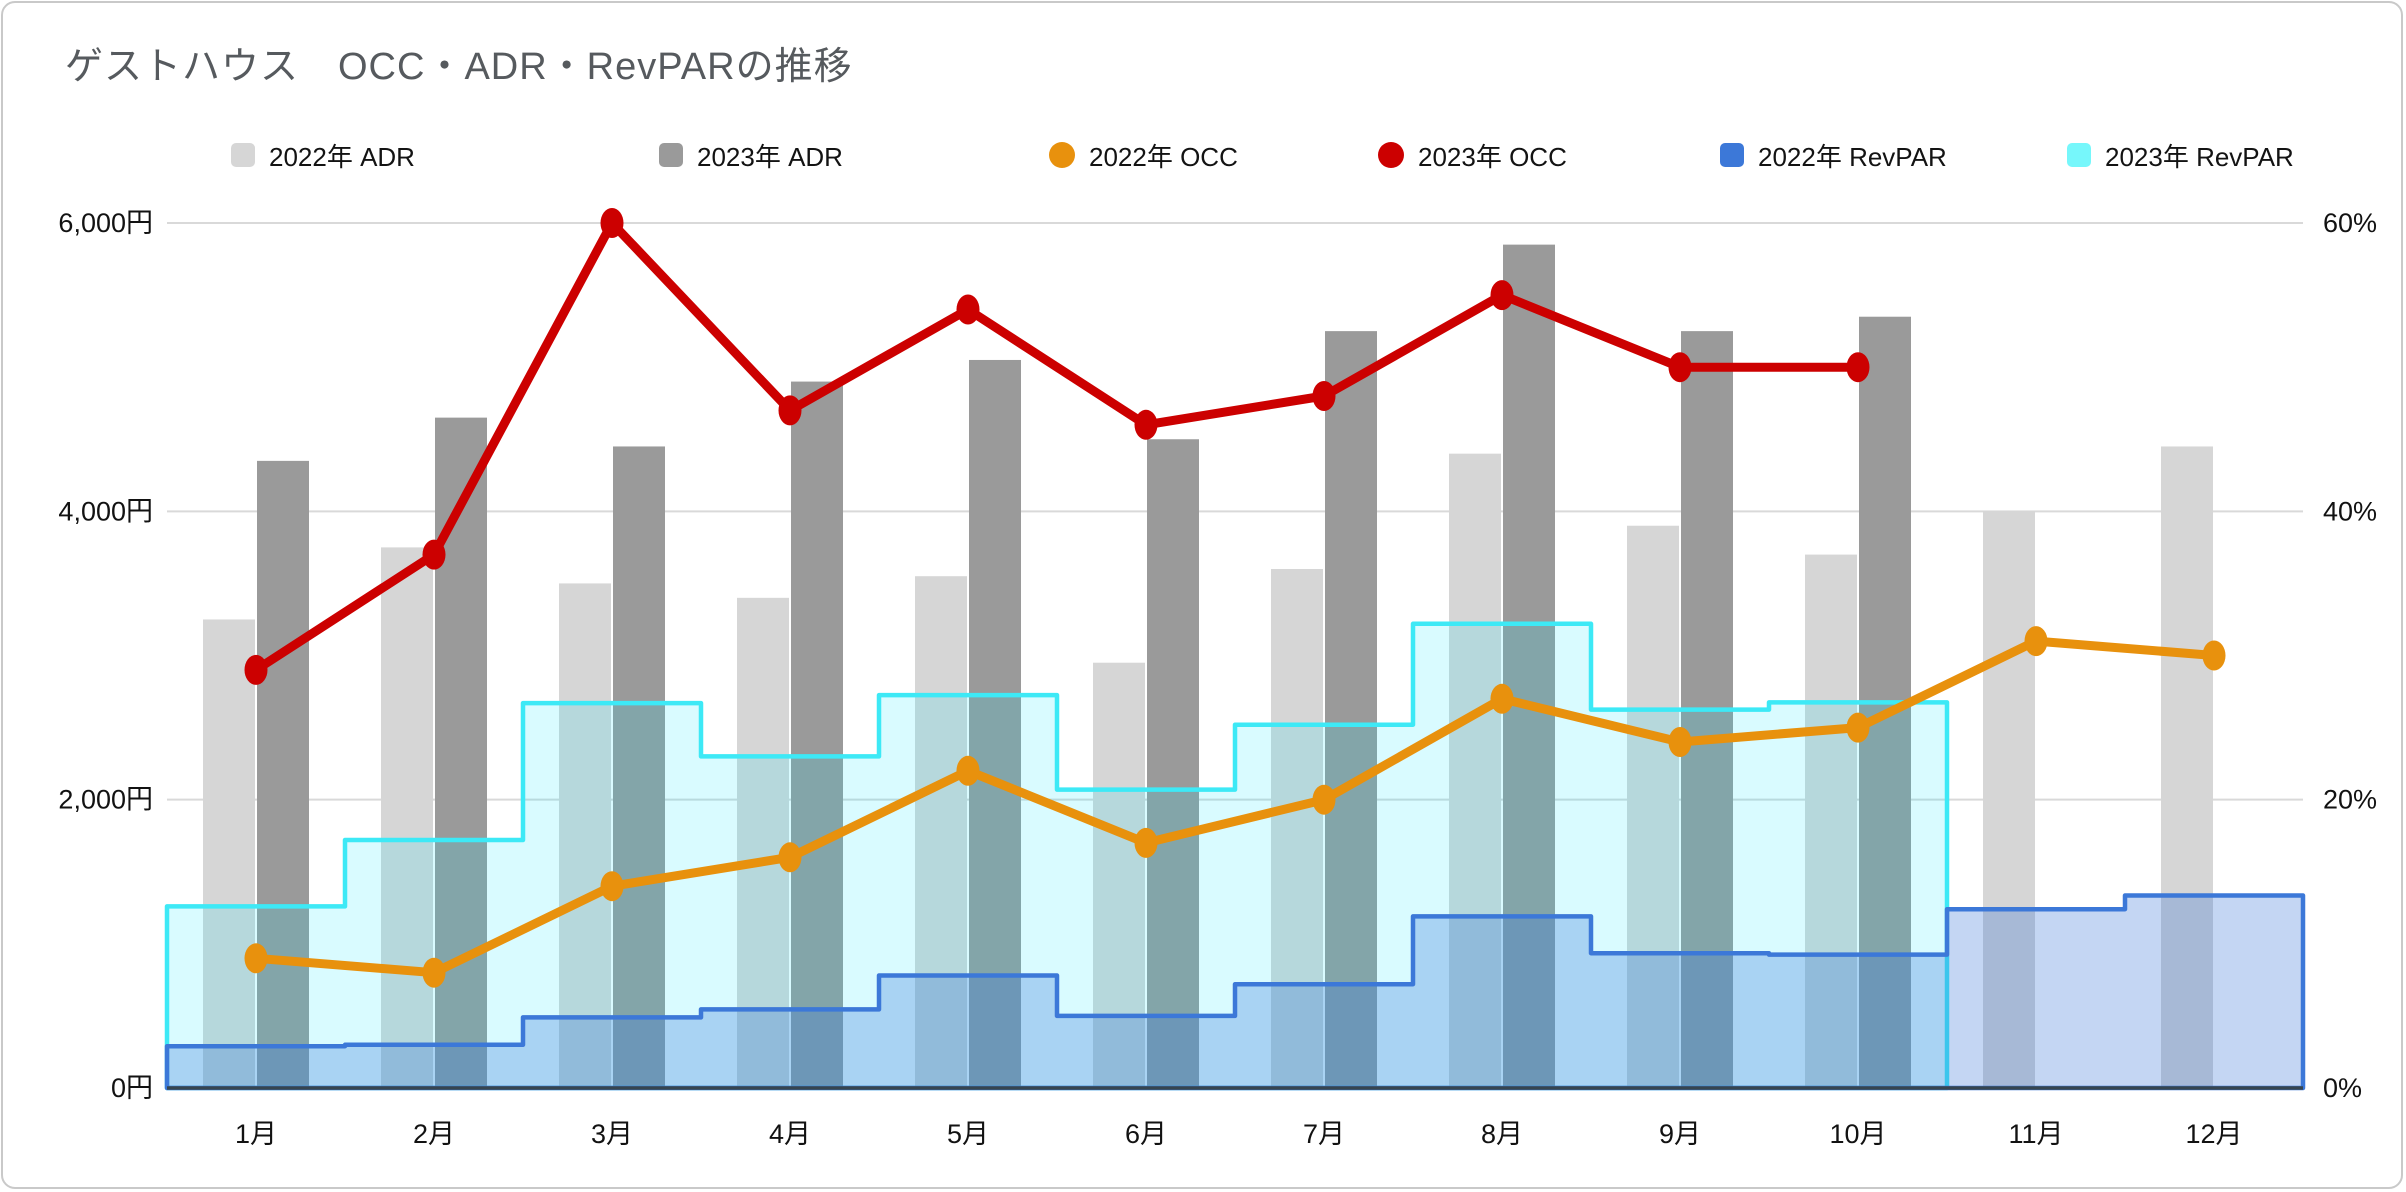 The image size is (2406, 1192). What do you see at coordinates (790, 410) in the screenshot?
I see `point-2023年 OCC-4` at bounding box center [790, 410].